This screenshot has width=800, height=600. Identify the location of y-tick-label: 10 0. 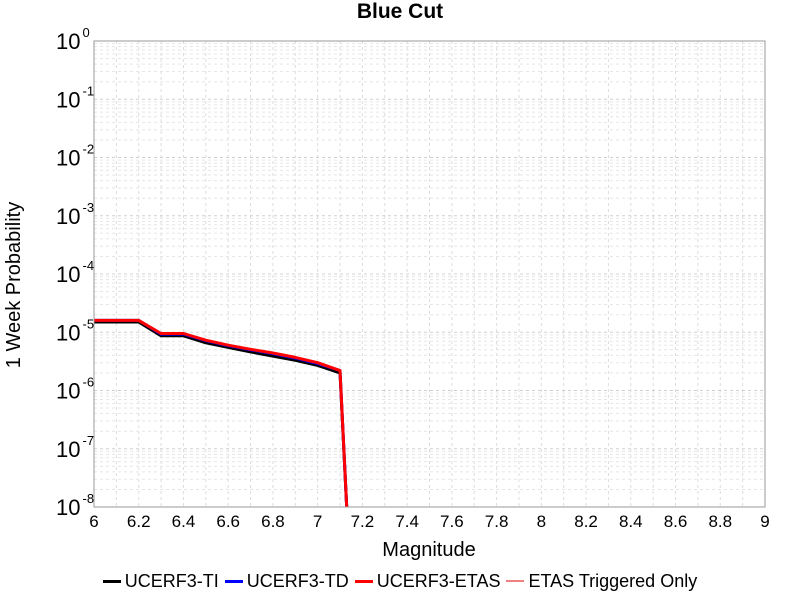
(73, 39).